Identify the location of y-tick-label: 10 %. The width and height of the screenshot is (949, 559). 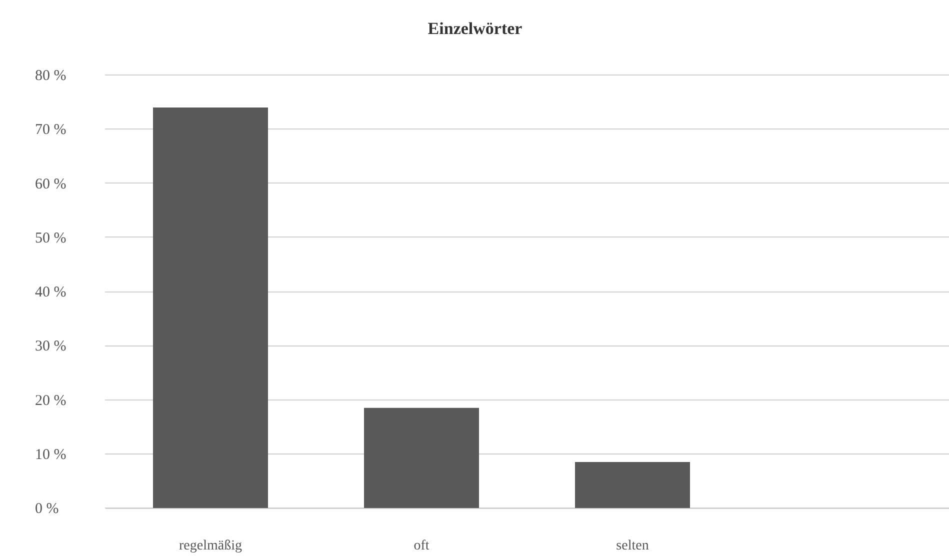
(50, 454).